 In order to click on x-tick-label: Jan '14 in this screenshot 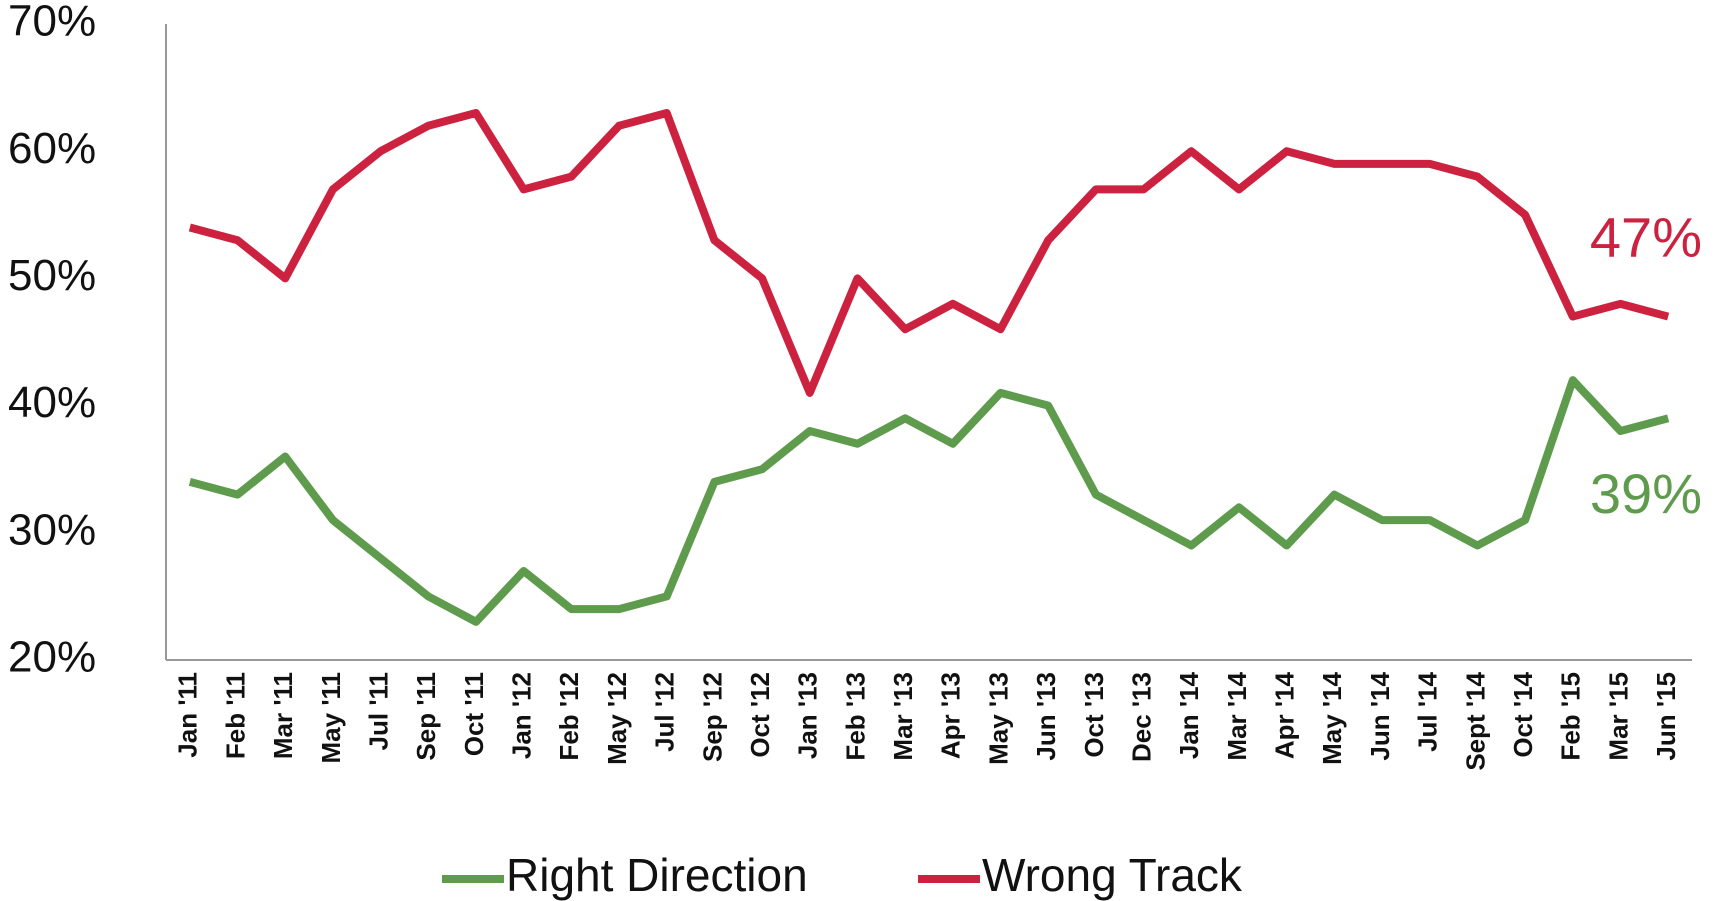, I will do `click(1189, 715)`.